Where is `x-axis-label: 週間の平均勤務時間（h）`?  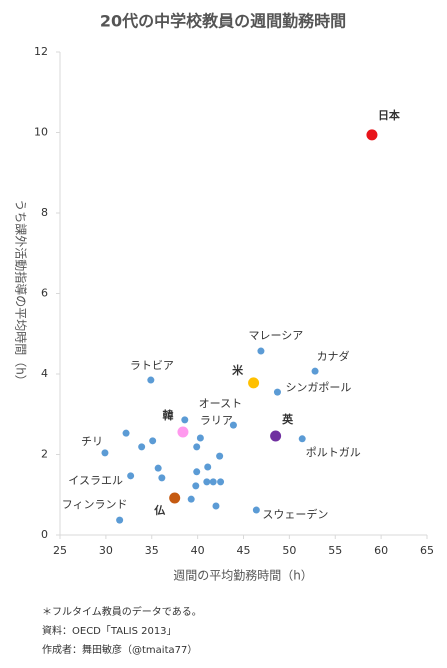
x-axis-label: 週間の平均勤務時間（h） is located at coordinates (243, 576).